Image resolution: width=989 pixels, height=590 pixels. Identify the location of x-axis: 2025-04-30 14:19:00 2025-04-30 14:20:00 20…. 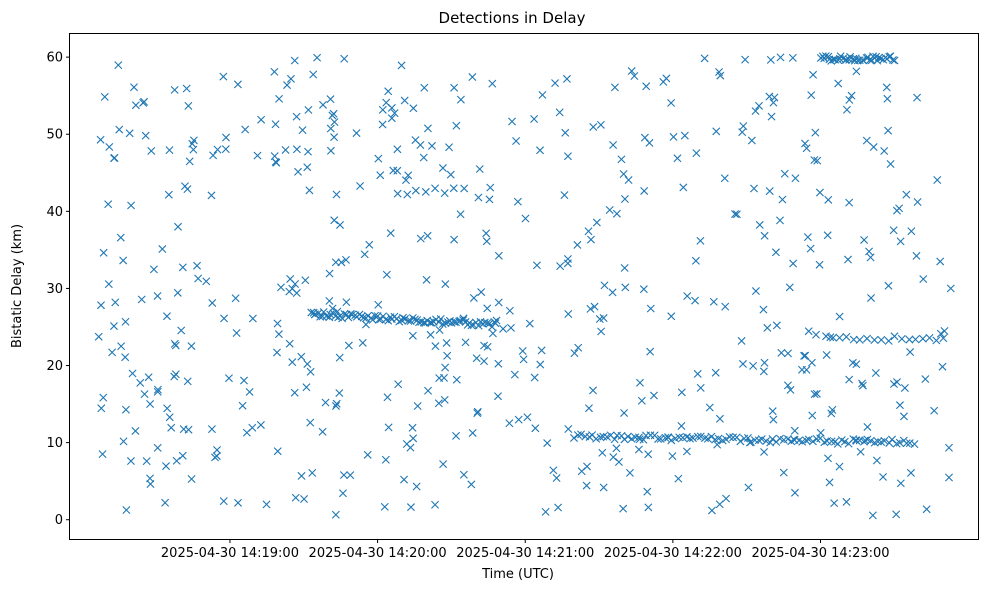
(525, 550).